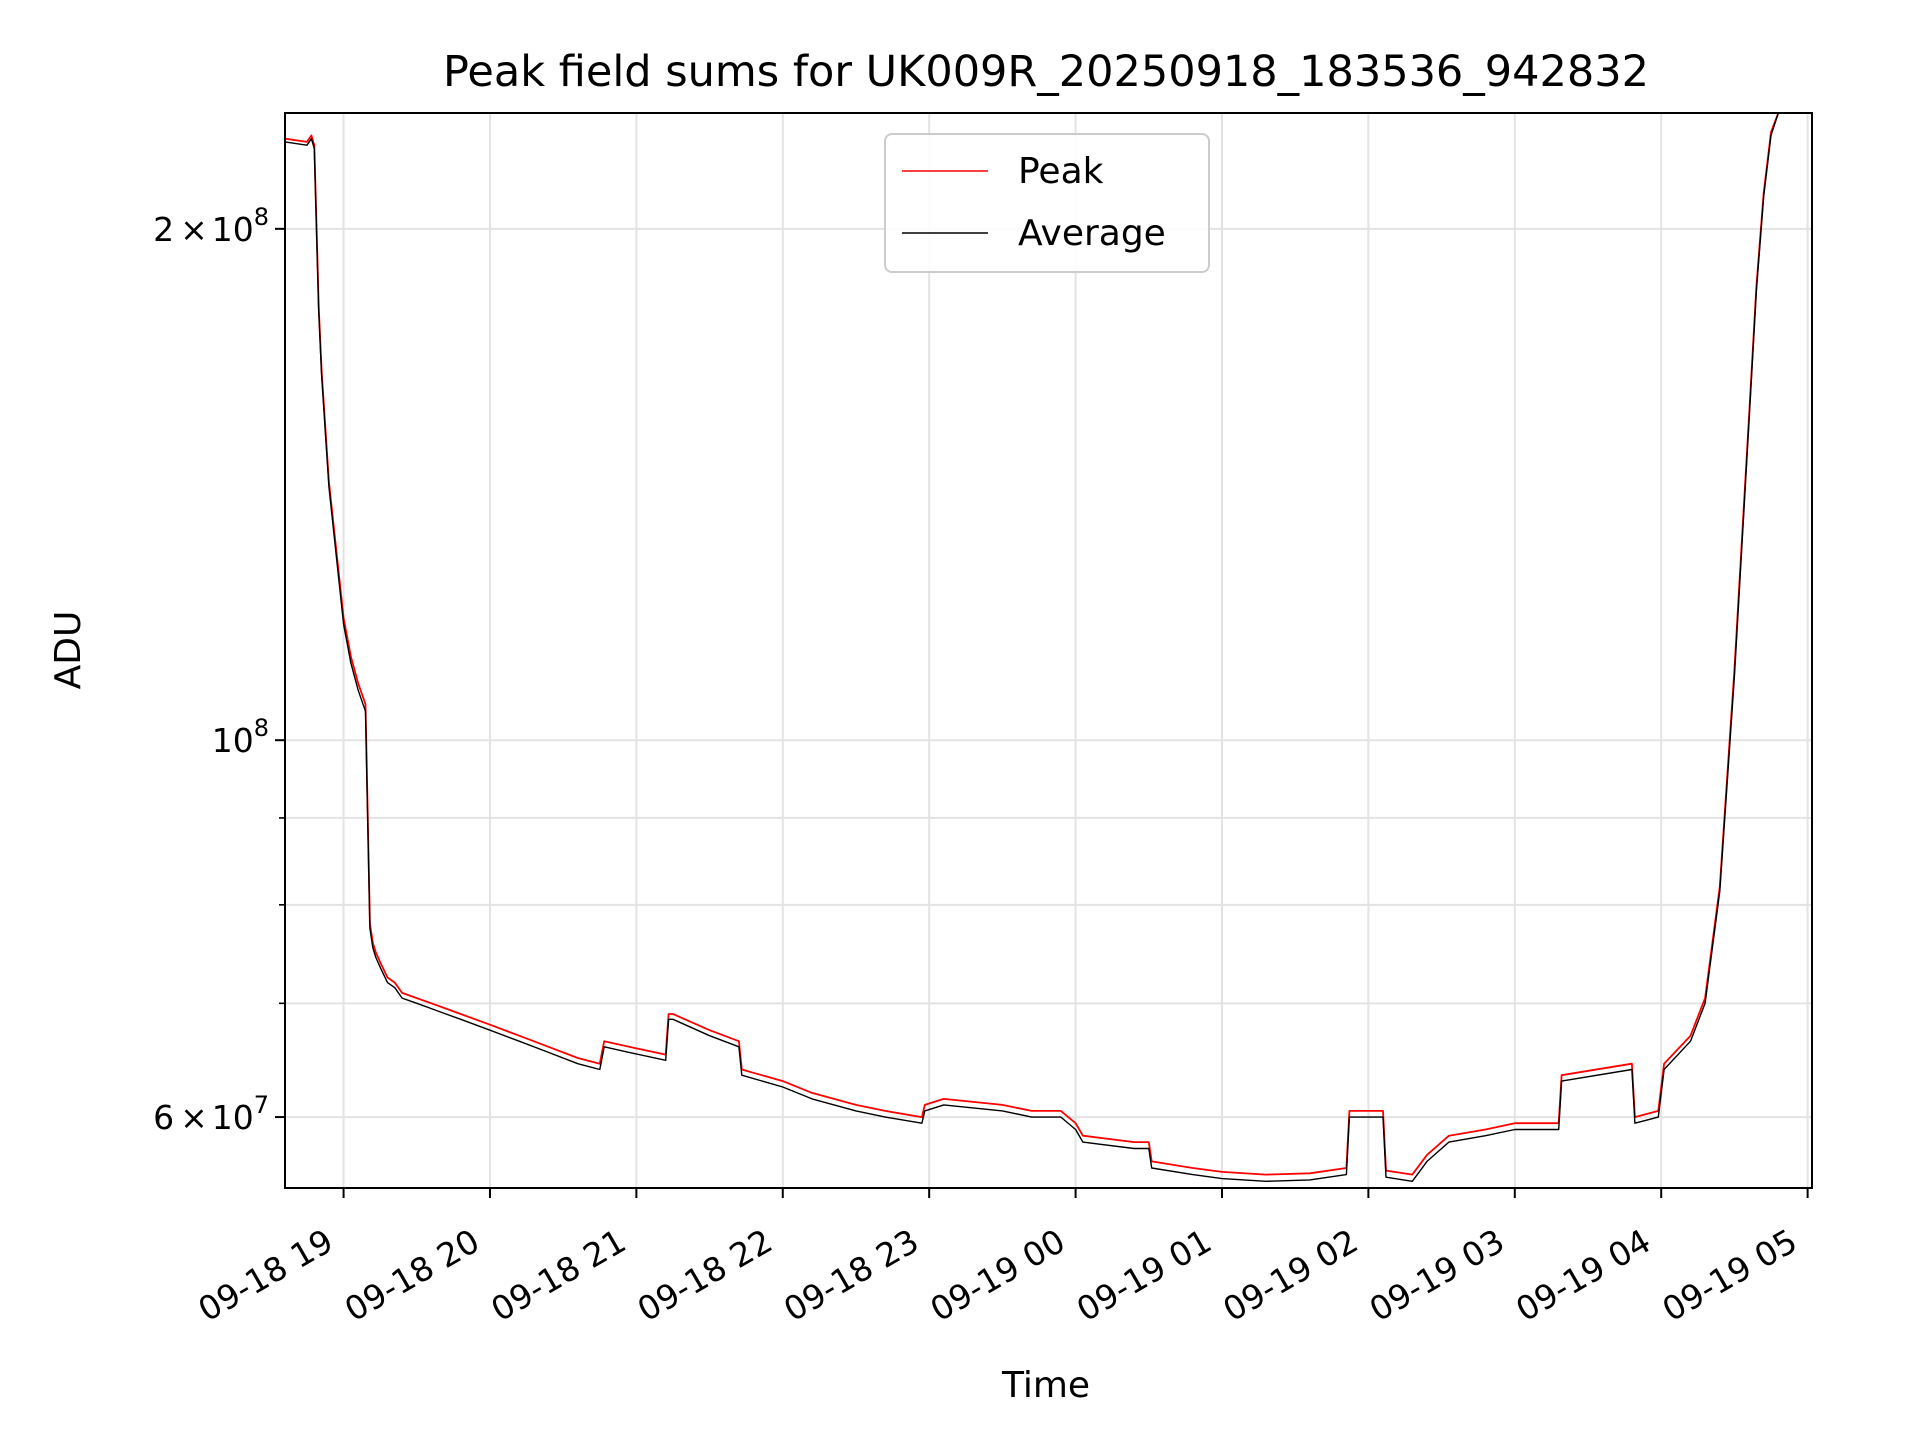 The height and width of the screenshot is (1440, 1920). I want to click on x-tick-label: 09-19 03, so click(1437, 1275).